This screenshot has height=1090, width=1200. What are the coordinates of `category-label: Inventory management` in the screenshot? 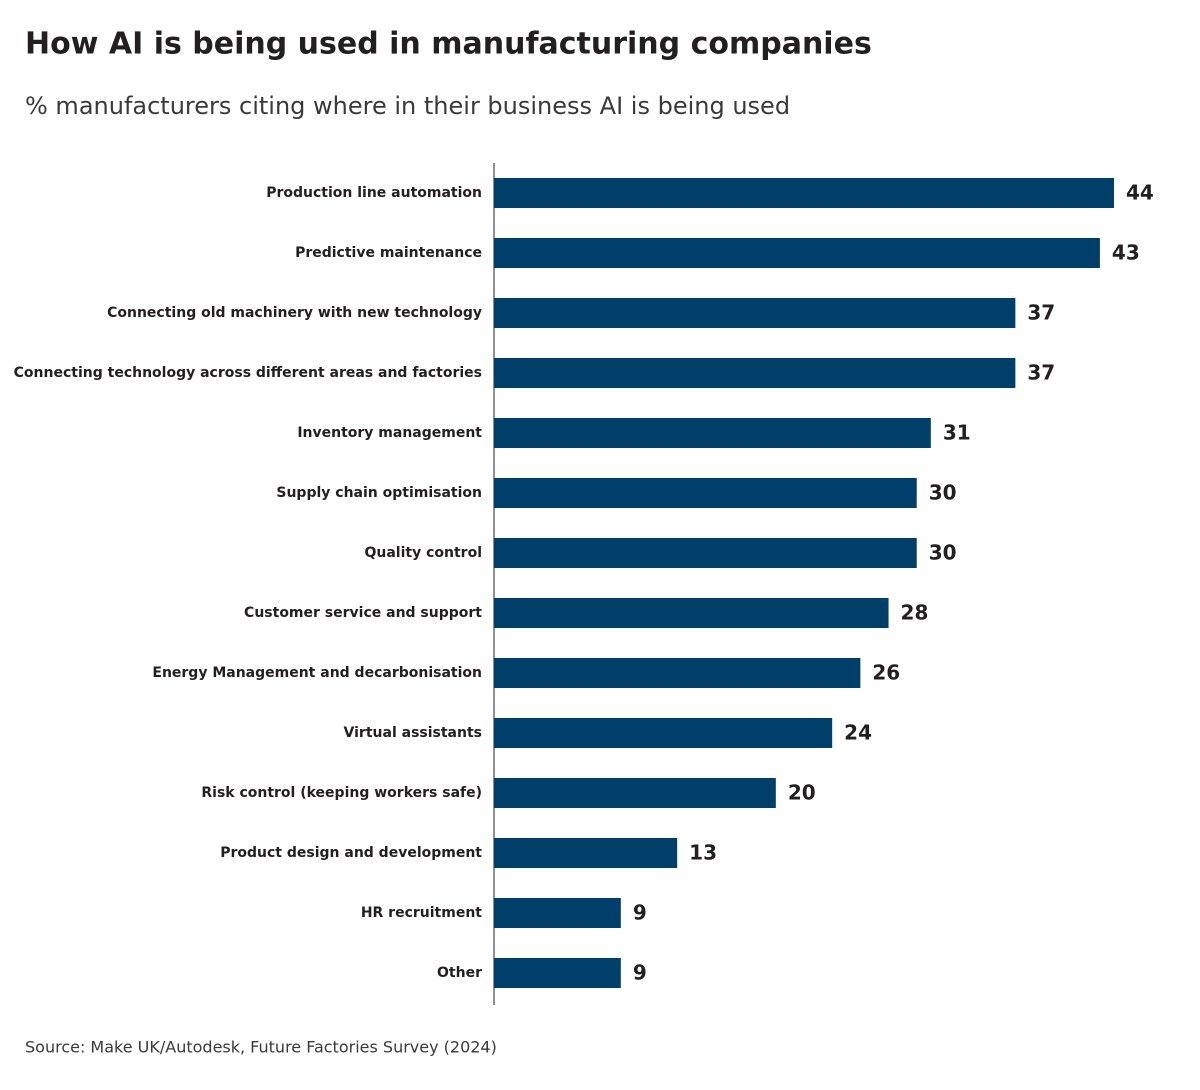 It's located at (389, 433).